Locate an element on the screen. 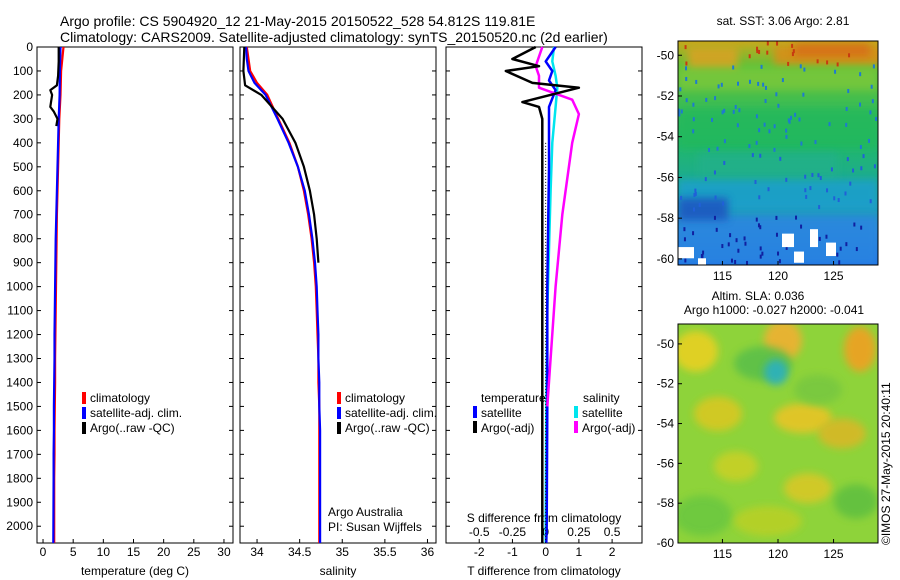 The height and width of the screenshot is (580, 900). x-tick-label: 5 is located at coordinates (73, 552).